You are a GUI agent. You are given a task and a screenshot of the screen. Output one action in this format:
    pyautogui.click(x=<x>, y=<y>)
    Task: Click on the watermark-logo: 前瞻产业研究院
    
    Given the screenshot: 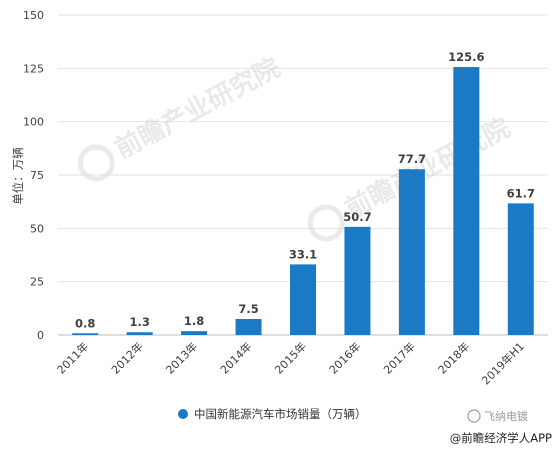 What is the action you would take?
    pyautogui.click(x=181, y=117)
    